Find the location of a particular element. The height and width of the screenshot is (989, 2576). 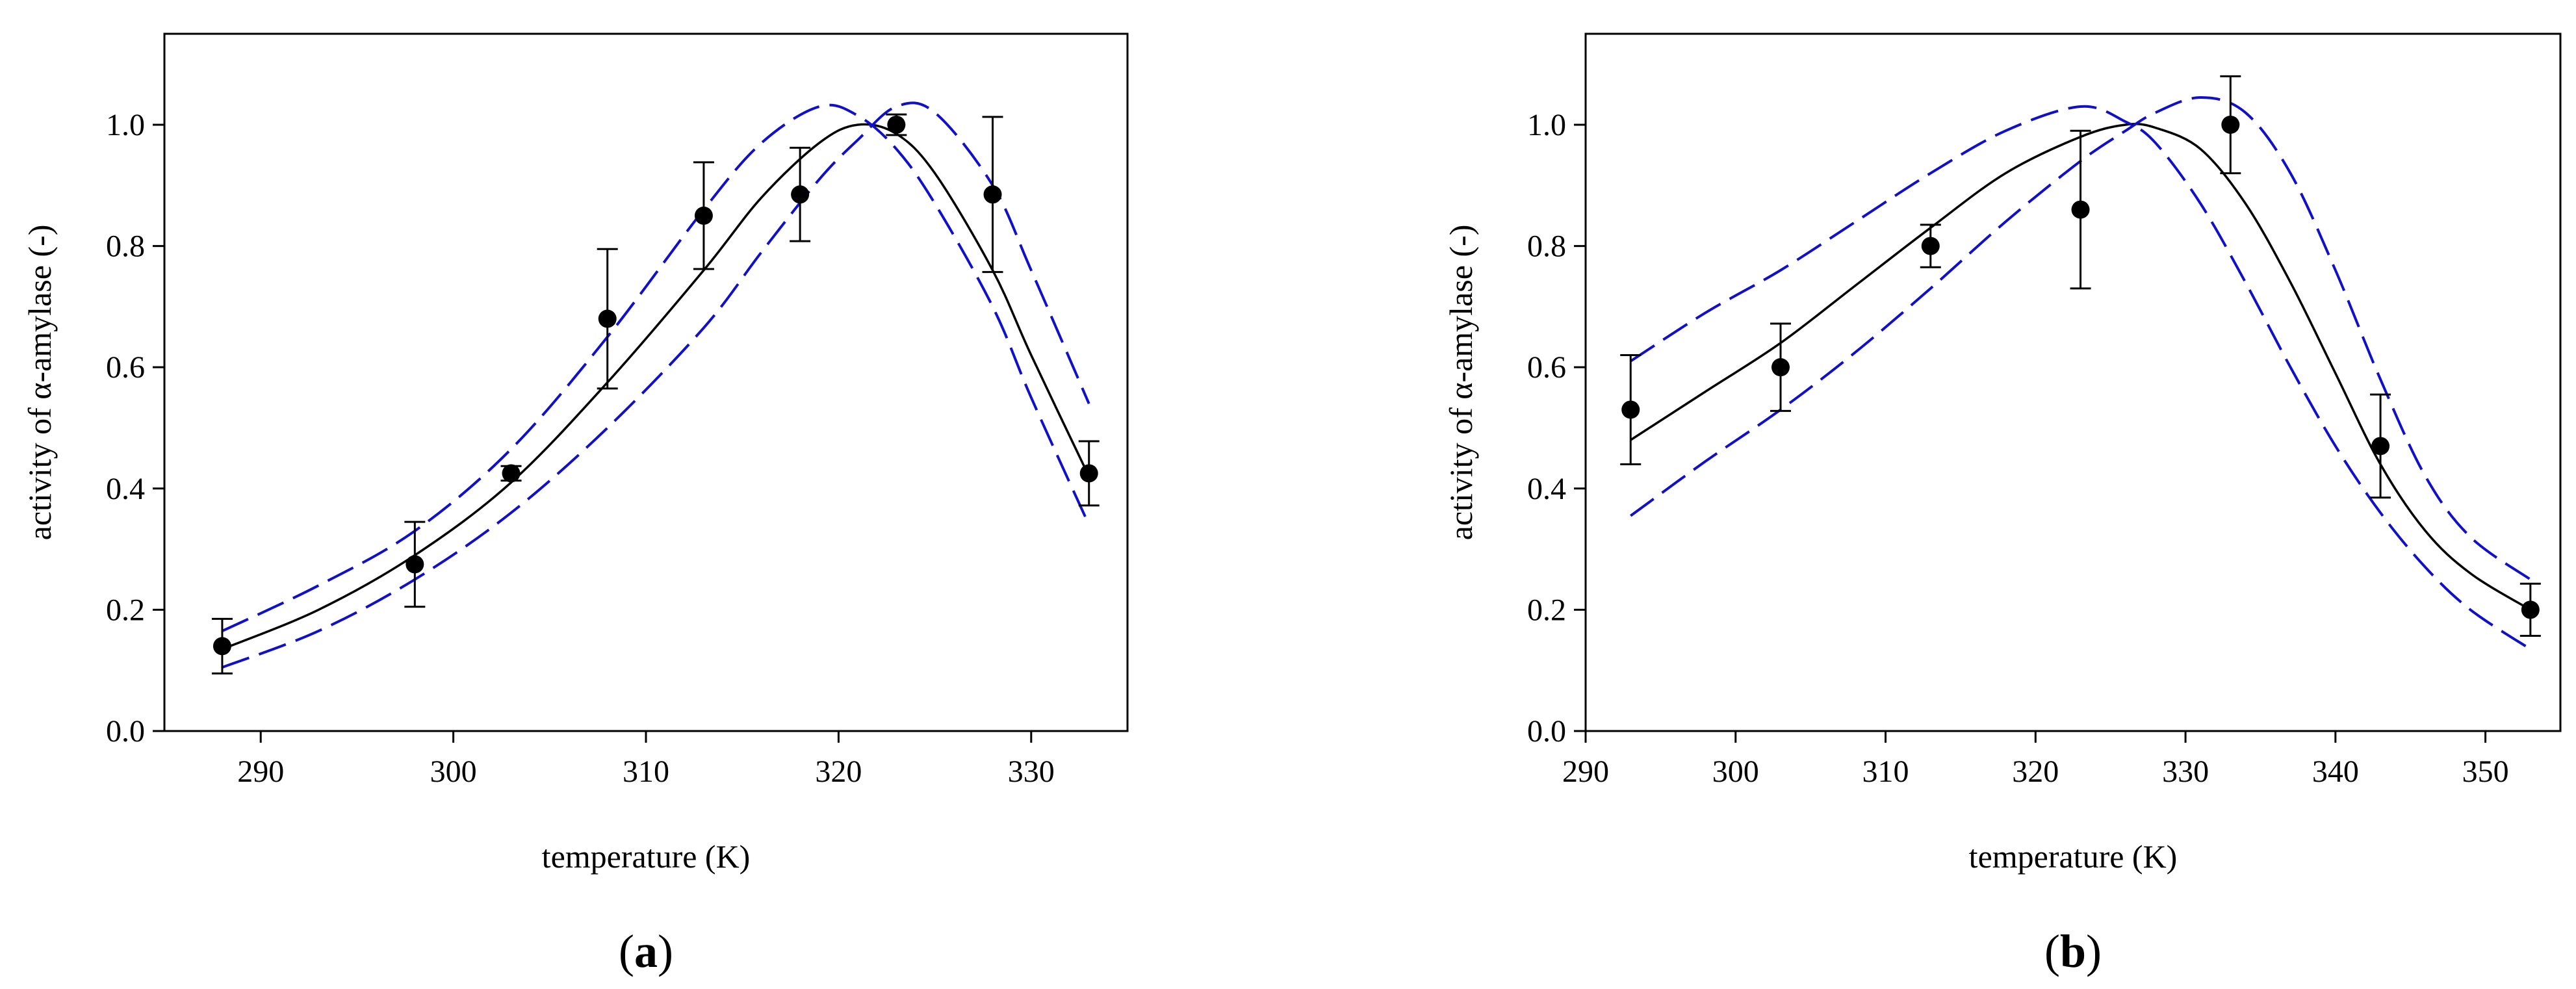

panel-label-b: (b) is located at coordinates (2073, 951).